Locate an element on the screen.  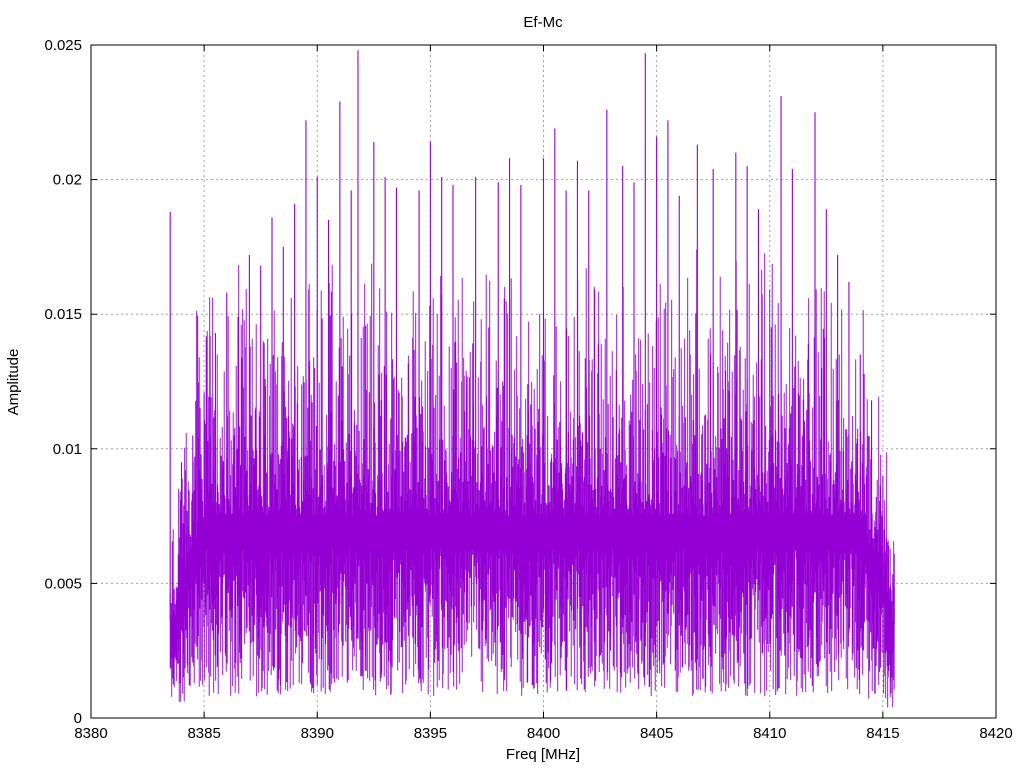
x-tick-label: 8420 is located at coordinates (995, 733).